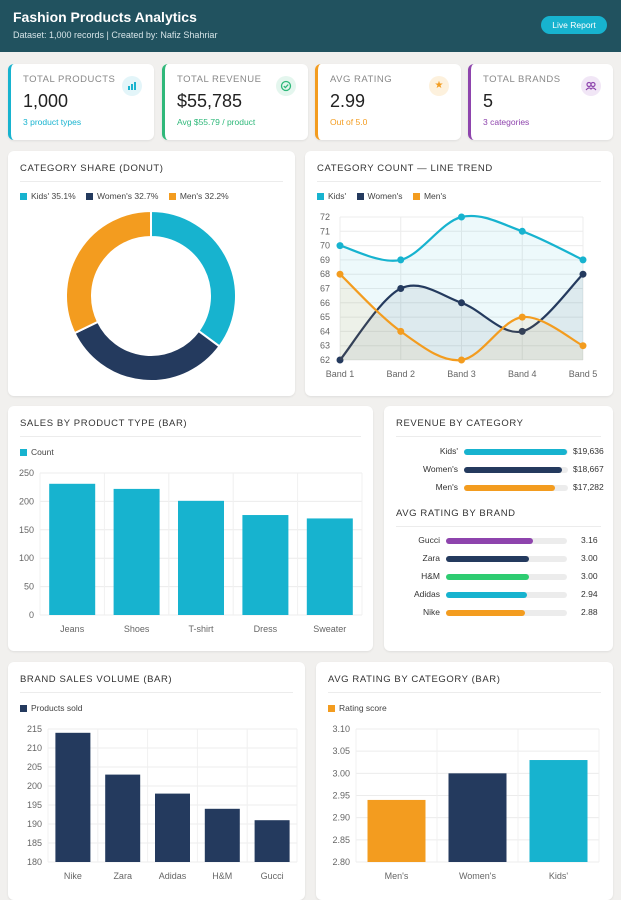 This screenshot has width=621, height=900. I want to click on chart-legend: Products sold, so click(55, 708).